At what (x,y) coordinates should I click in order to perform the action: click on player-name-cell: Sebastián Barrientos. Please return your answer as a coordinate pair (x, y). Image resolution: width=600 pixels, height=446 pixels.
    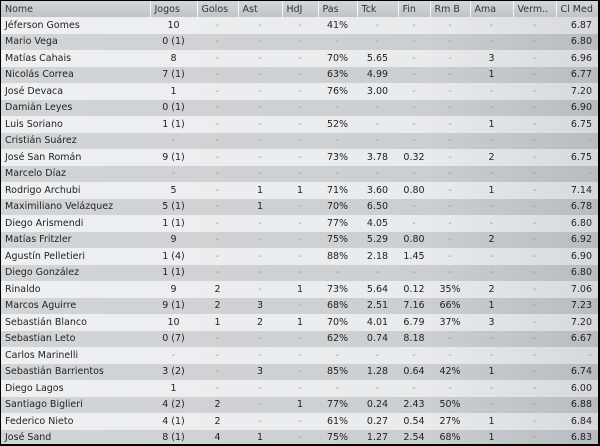
    Looking at the image, I should click on (75, 371).